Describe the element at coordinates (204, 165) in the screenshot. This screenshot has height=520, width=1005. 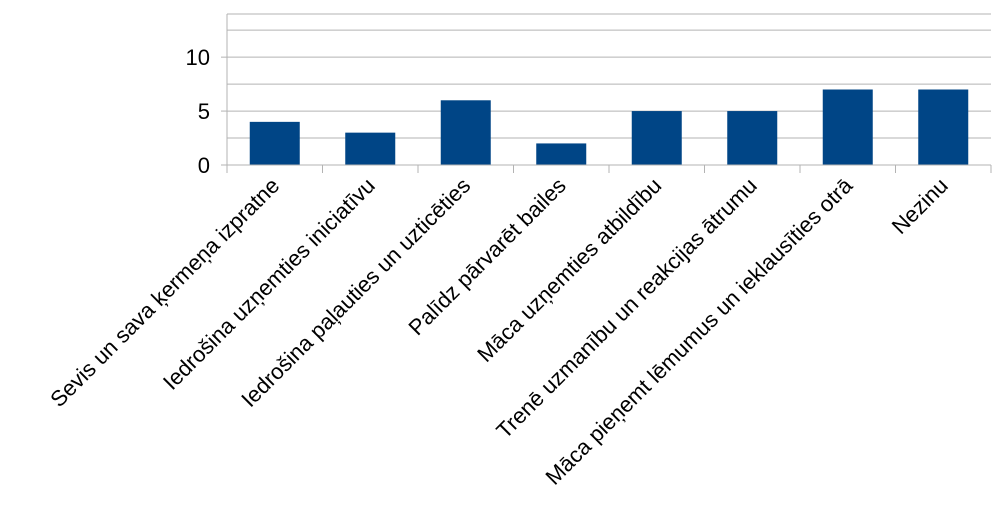
I see `y-tick-label: 0` at that location.